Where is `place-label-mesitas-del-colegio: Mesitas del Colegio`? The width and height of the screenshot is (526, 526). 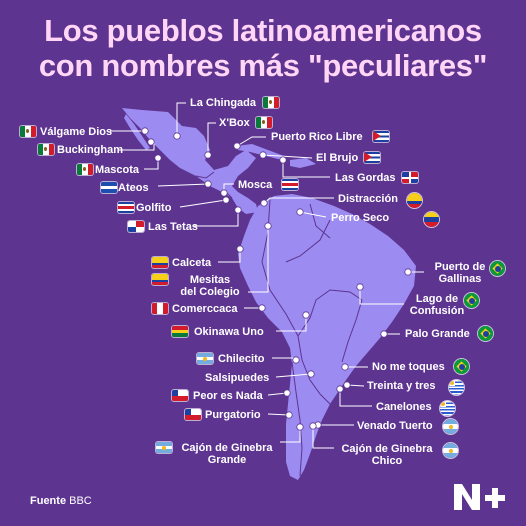 place-label-mesitas-del-colegio: Mesitas del Colegio is located at coordinates (210, 286).